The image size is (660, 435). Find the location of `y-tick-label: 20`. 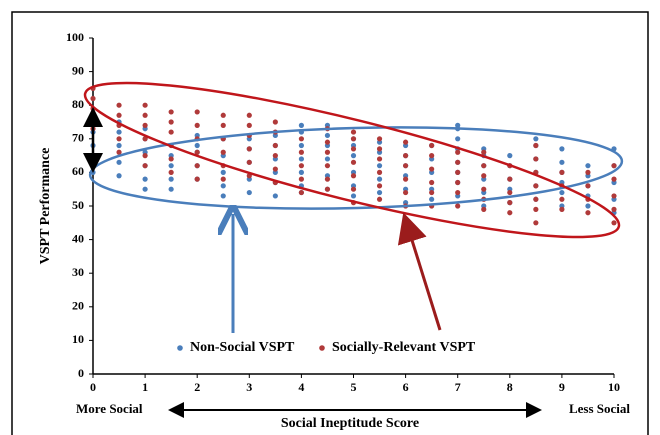

y-tick-label: 20 is located at coordinates (78, 306).